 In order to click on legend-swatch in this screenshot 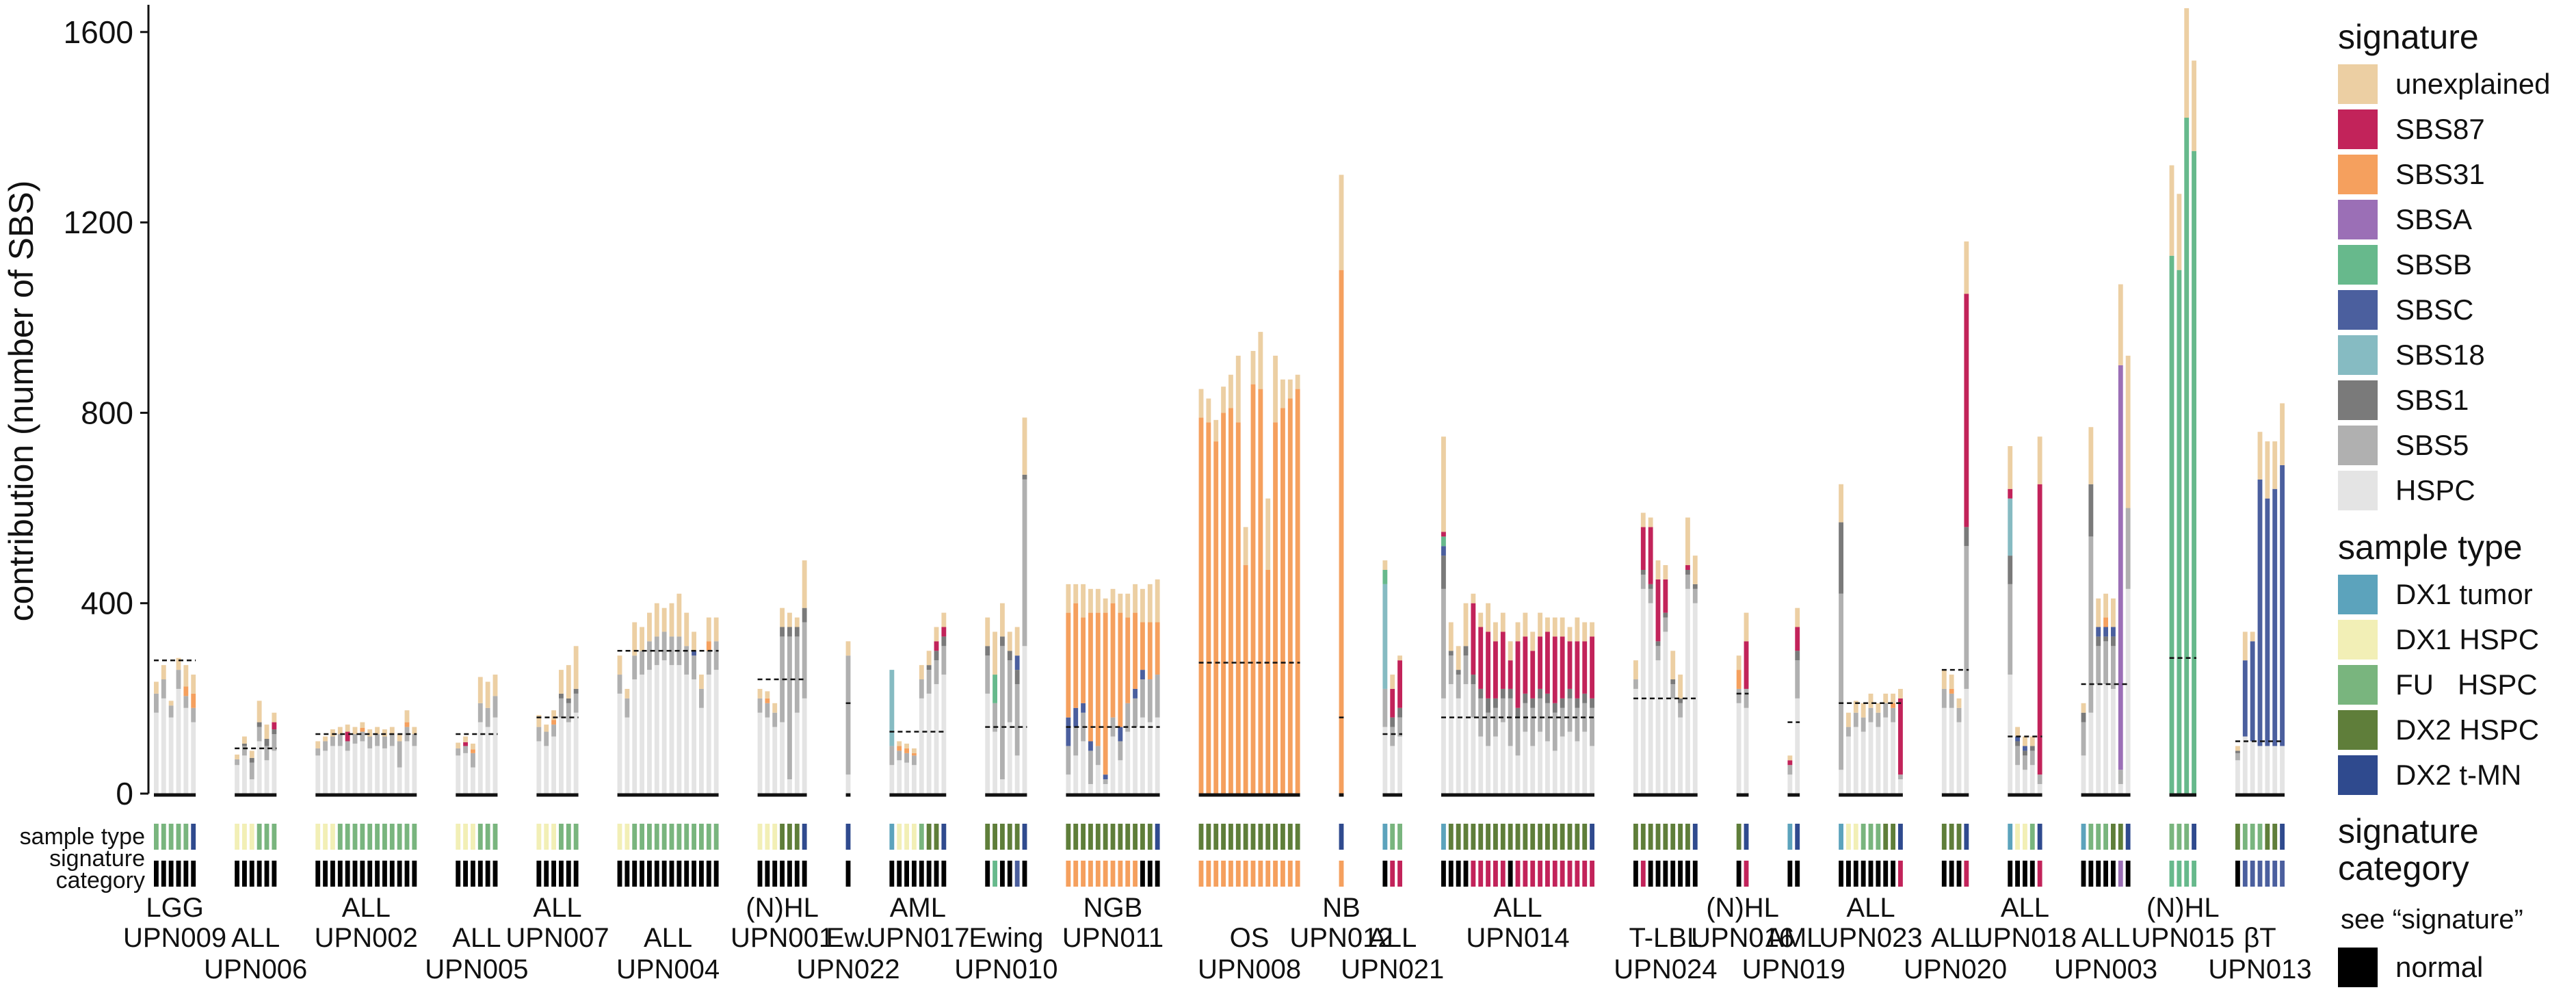, I will do `click(2358, 445)`.